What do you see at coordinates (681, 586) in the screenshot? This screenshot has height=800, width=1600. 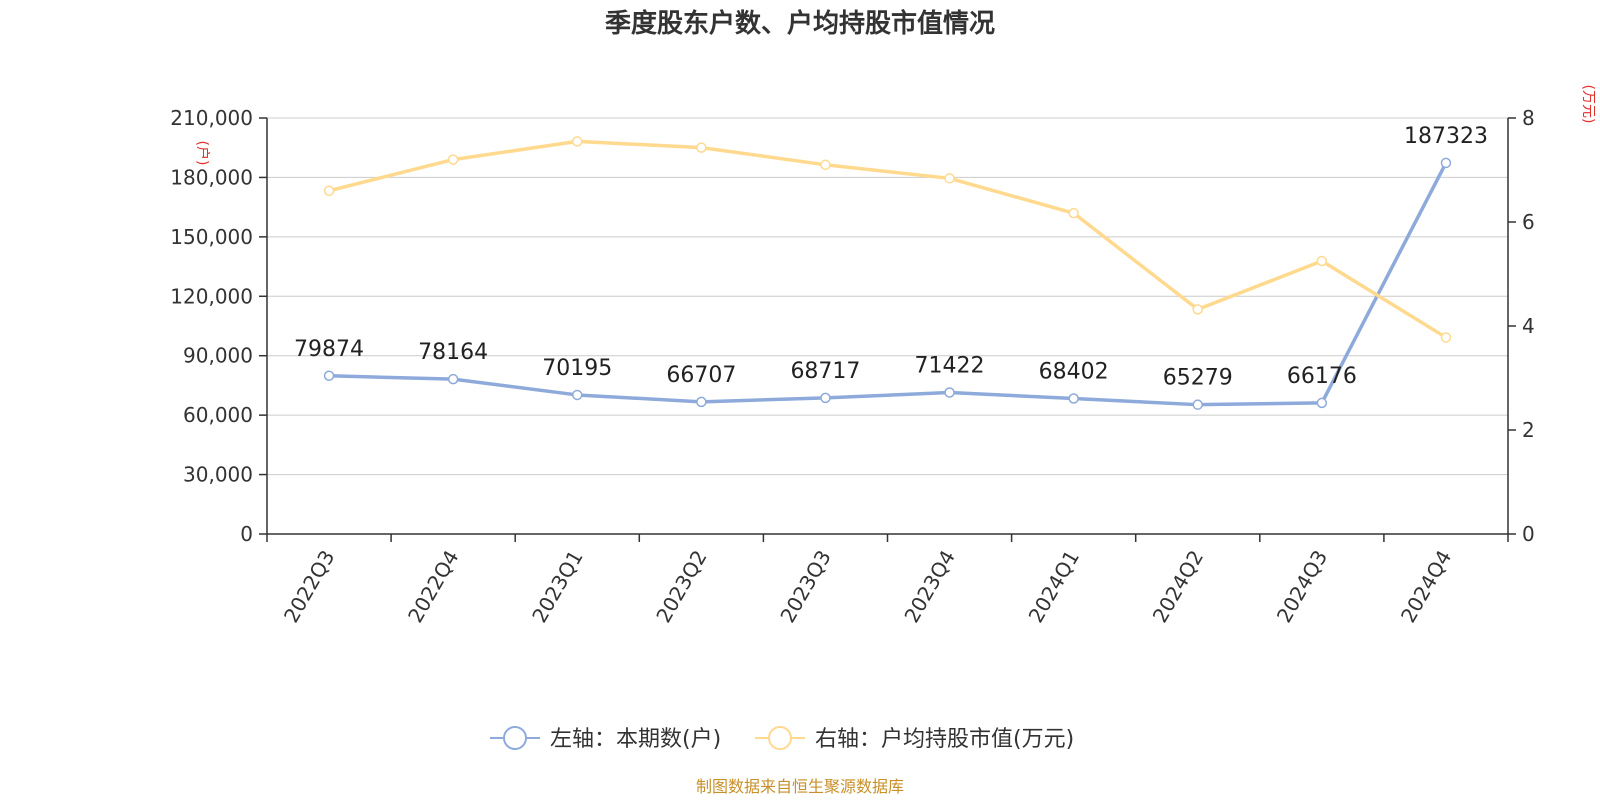 I see `x-tick-label: 2023Q2` at bounding box center [681, 586].